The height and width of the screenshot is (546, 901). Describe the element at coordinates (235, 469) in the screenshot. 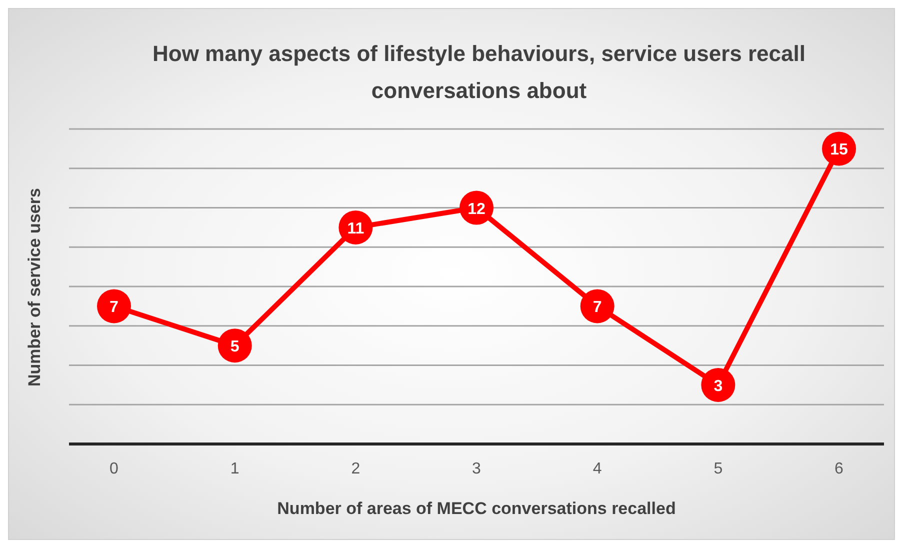

I see `x-tick-label: 1` at that location.